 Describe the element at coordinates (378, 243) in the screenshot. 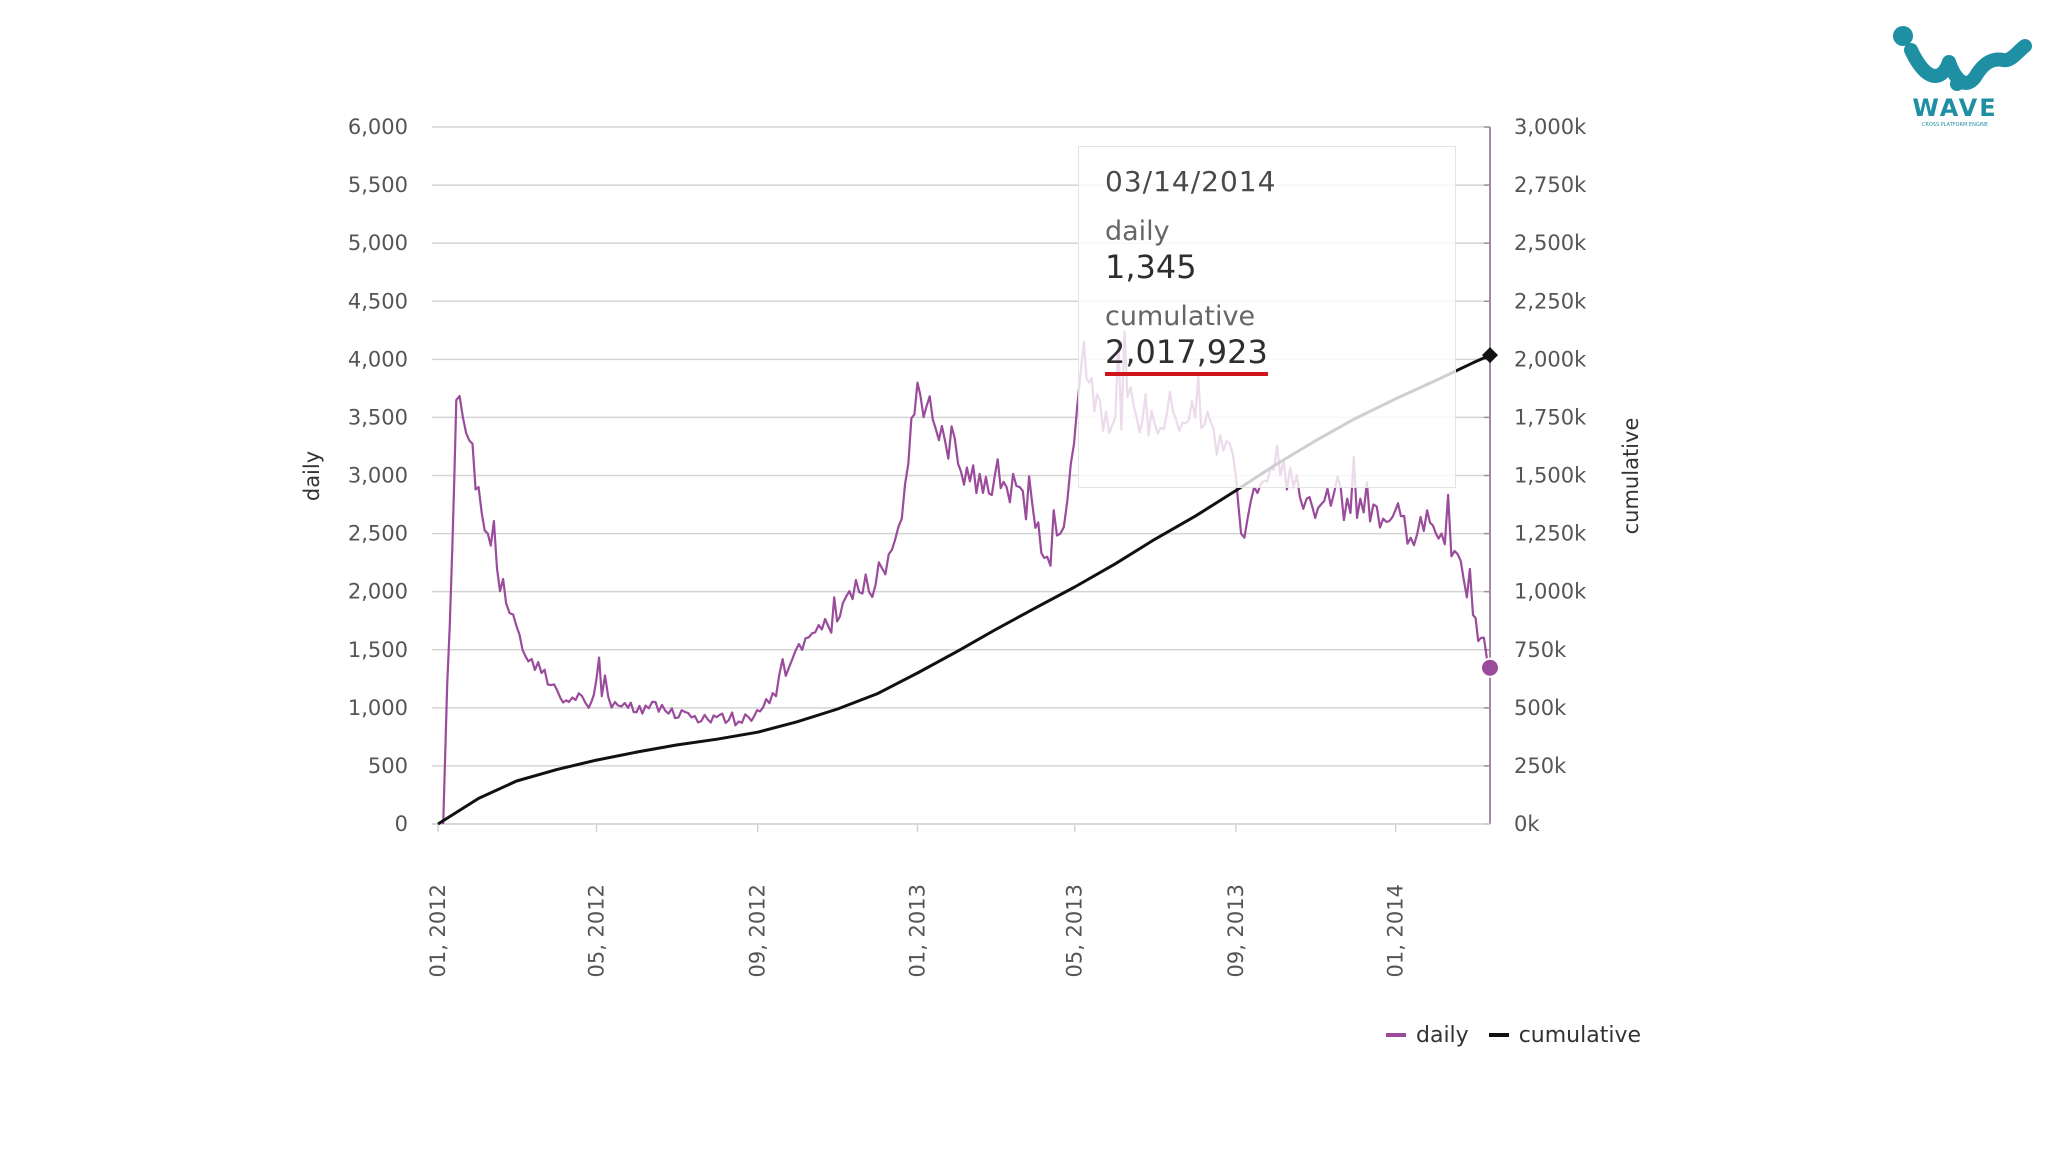

I see `y-tick-label-left: 5,000` at that location.